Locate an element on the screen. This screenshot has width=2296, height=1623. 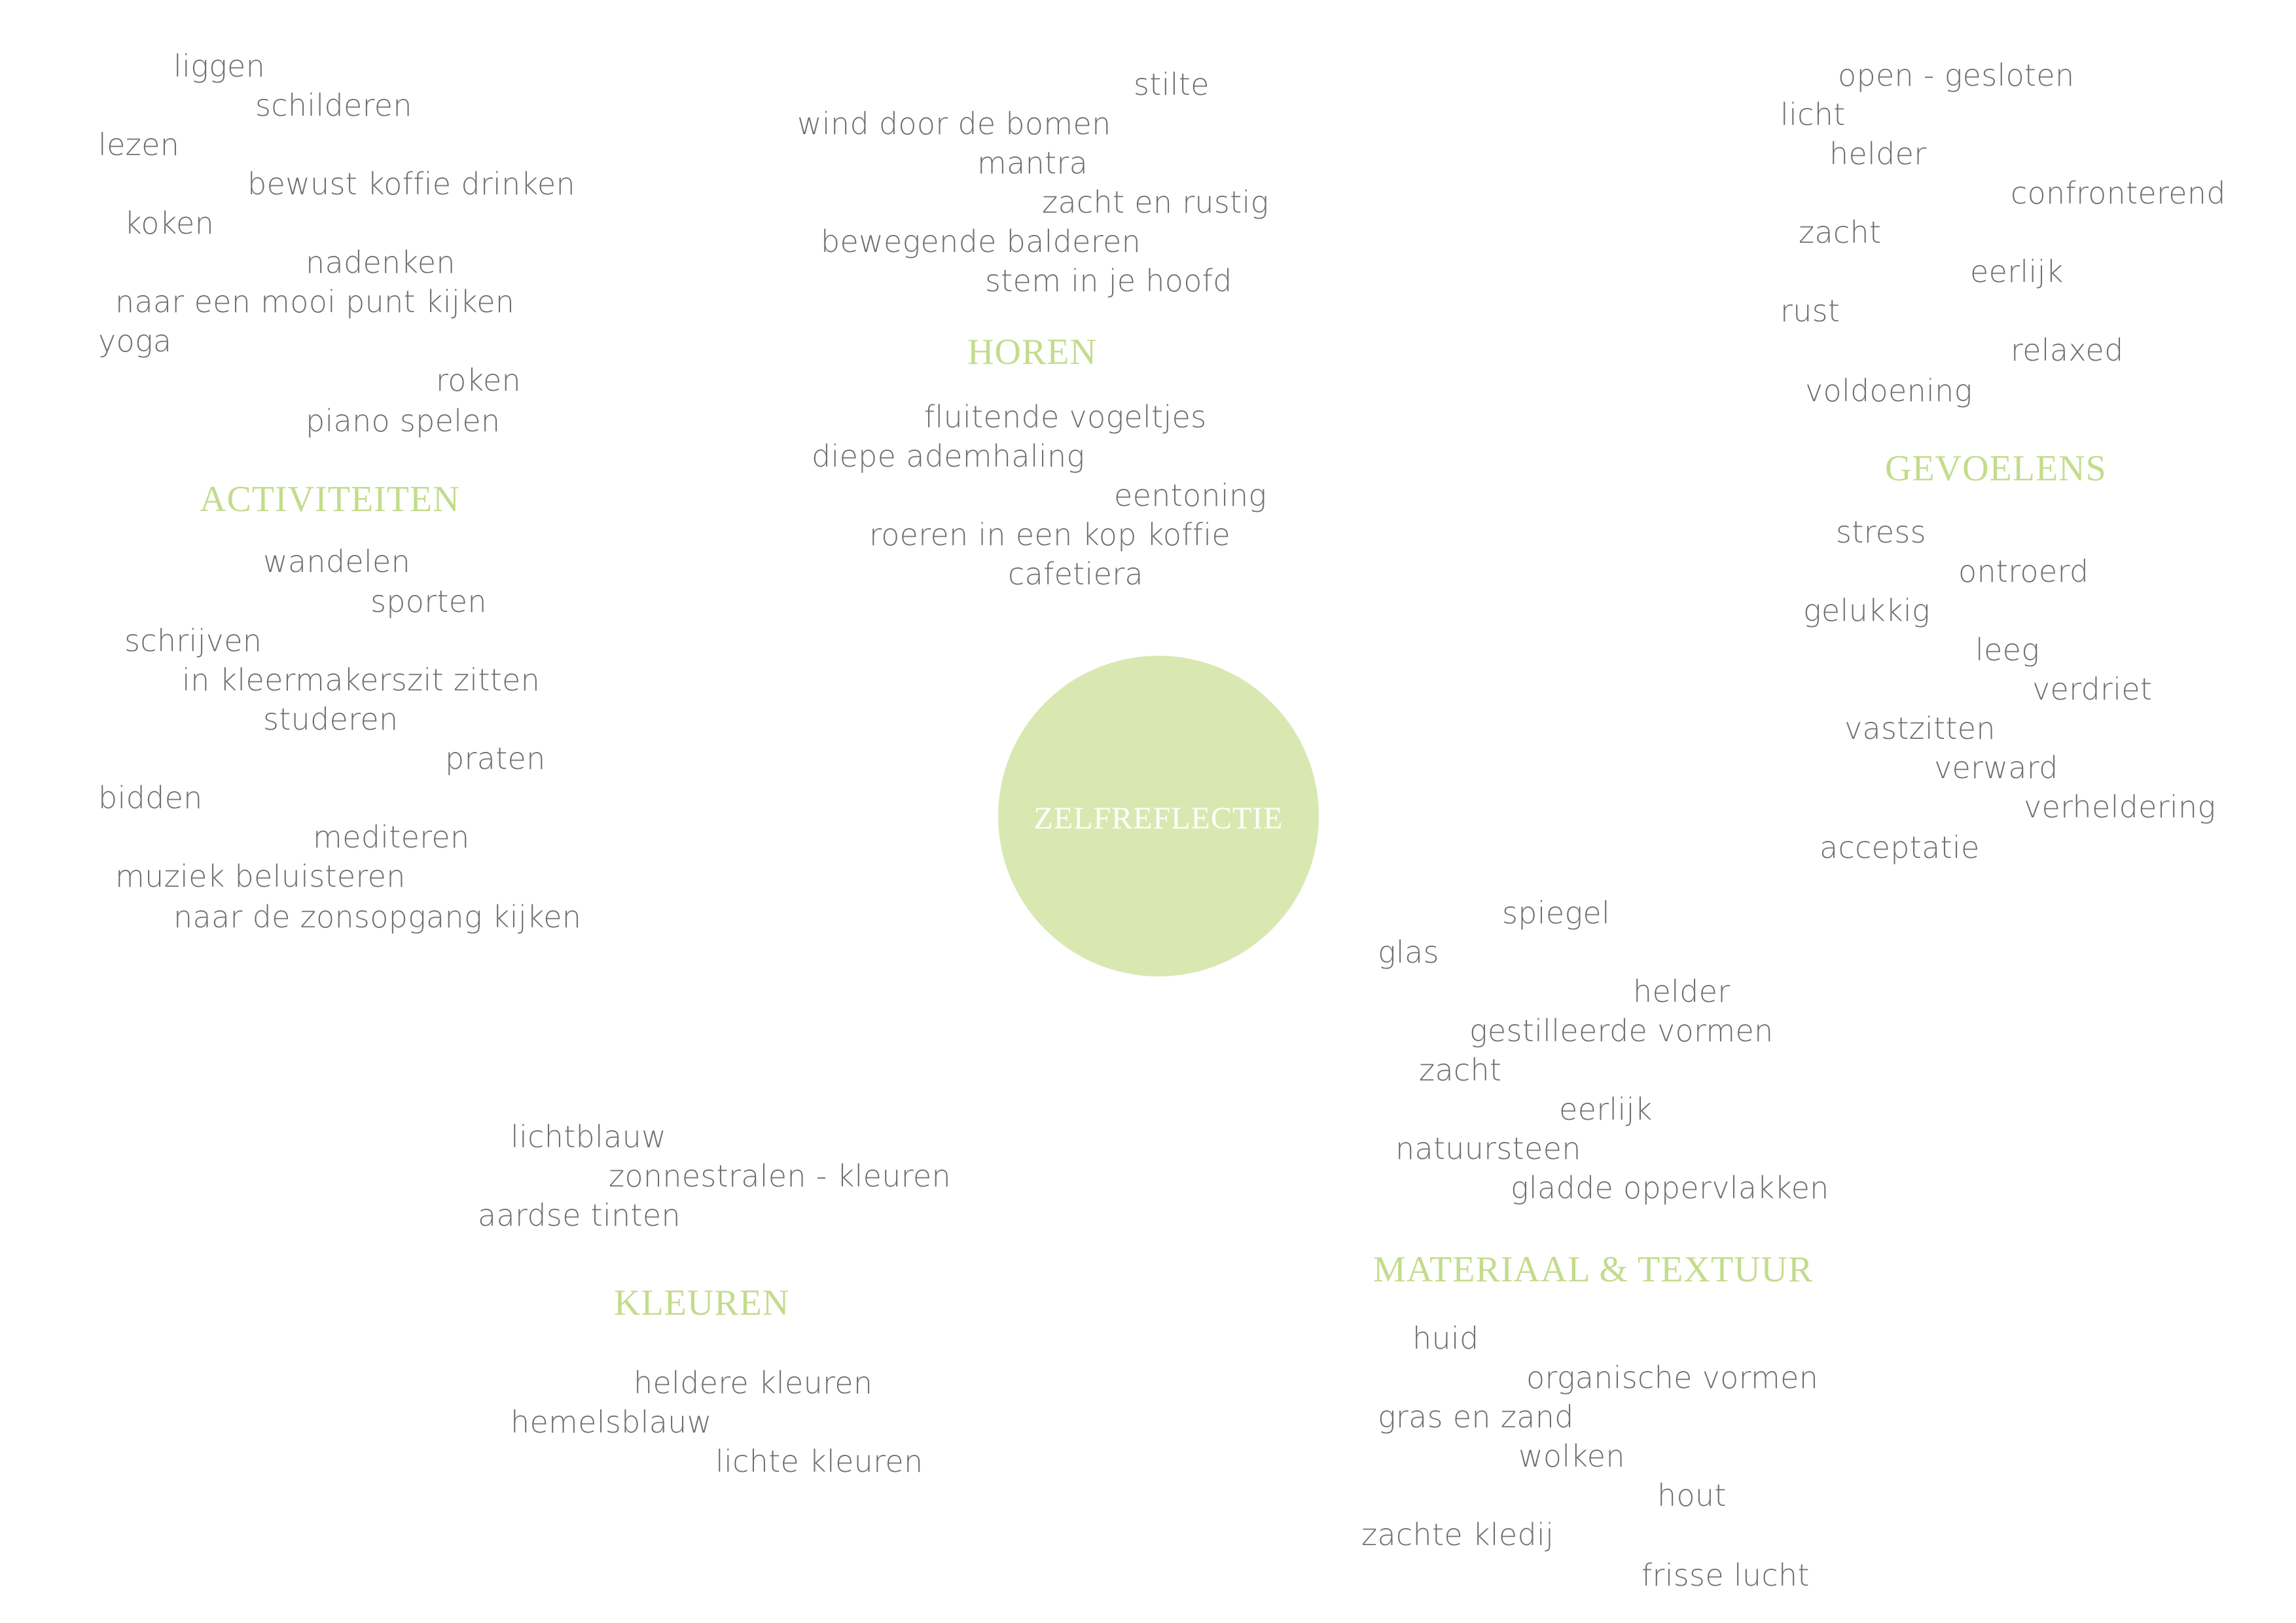
word: vastzitten is located at coordinates (1920, 728).